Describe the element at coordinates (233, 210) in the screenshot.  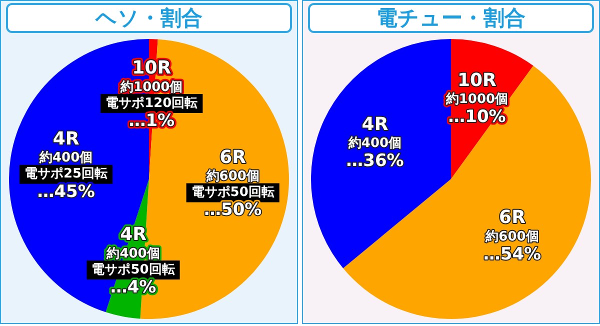
I see `data-label: …50%` at that location.